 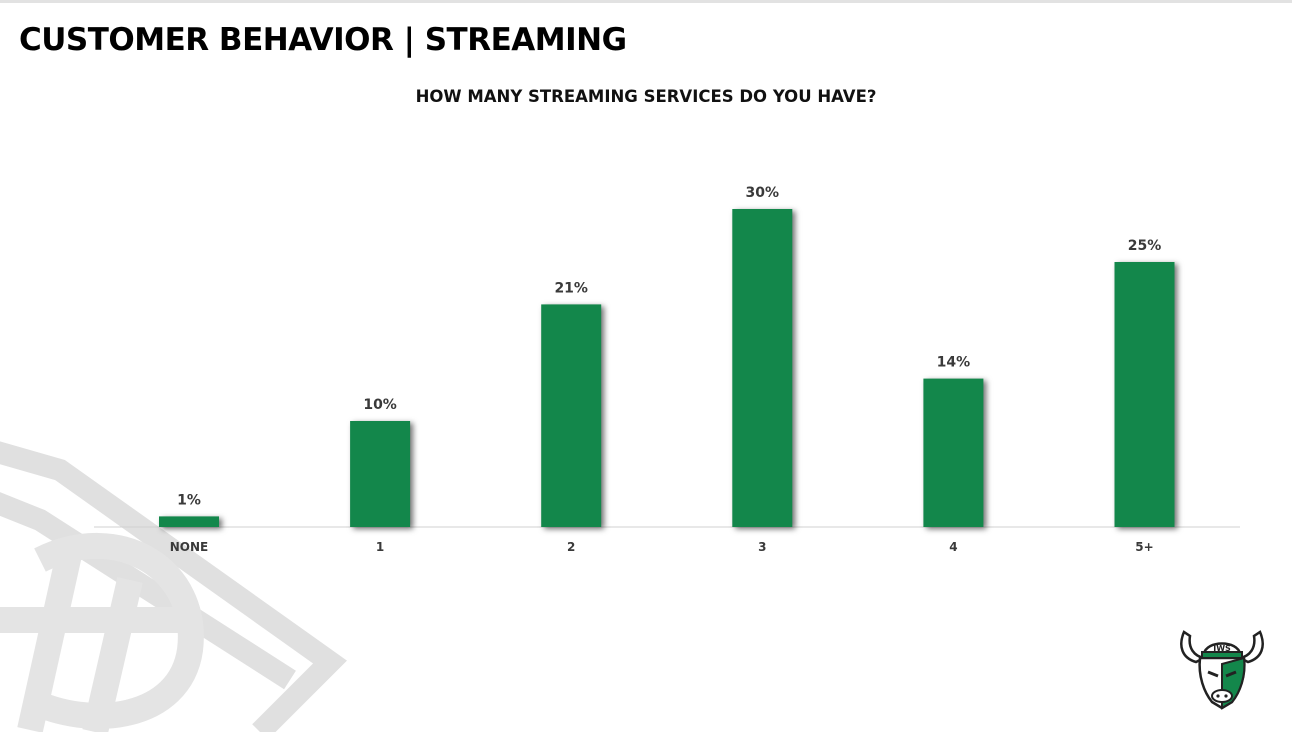 I want to click on data-label: 25%, so click(x=1145, y=246).